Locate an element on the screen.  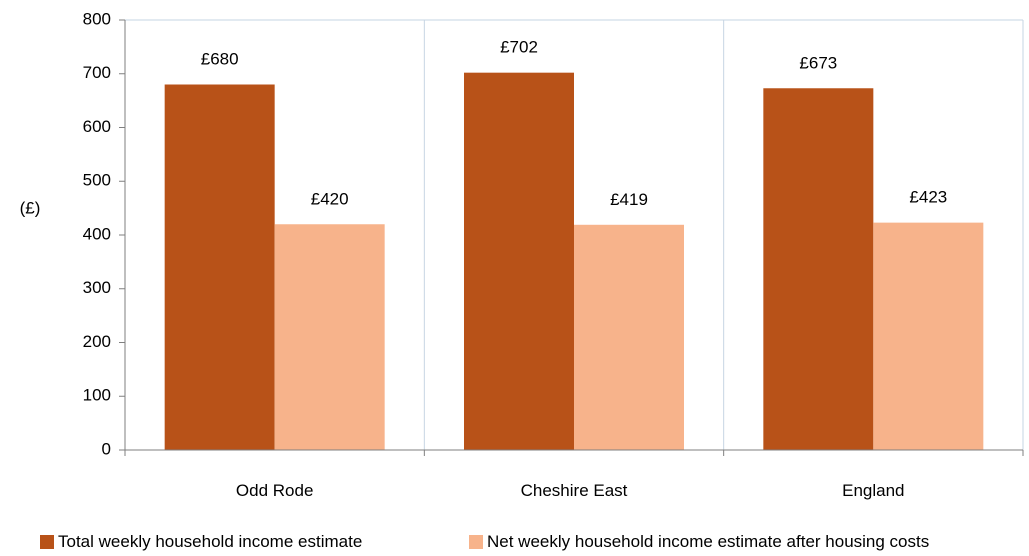
x-tick-label: England is located at coordinates (873, 490).